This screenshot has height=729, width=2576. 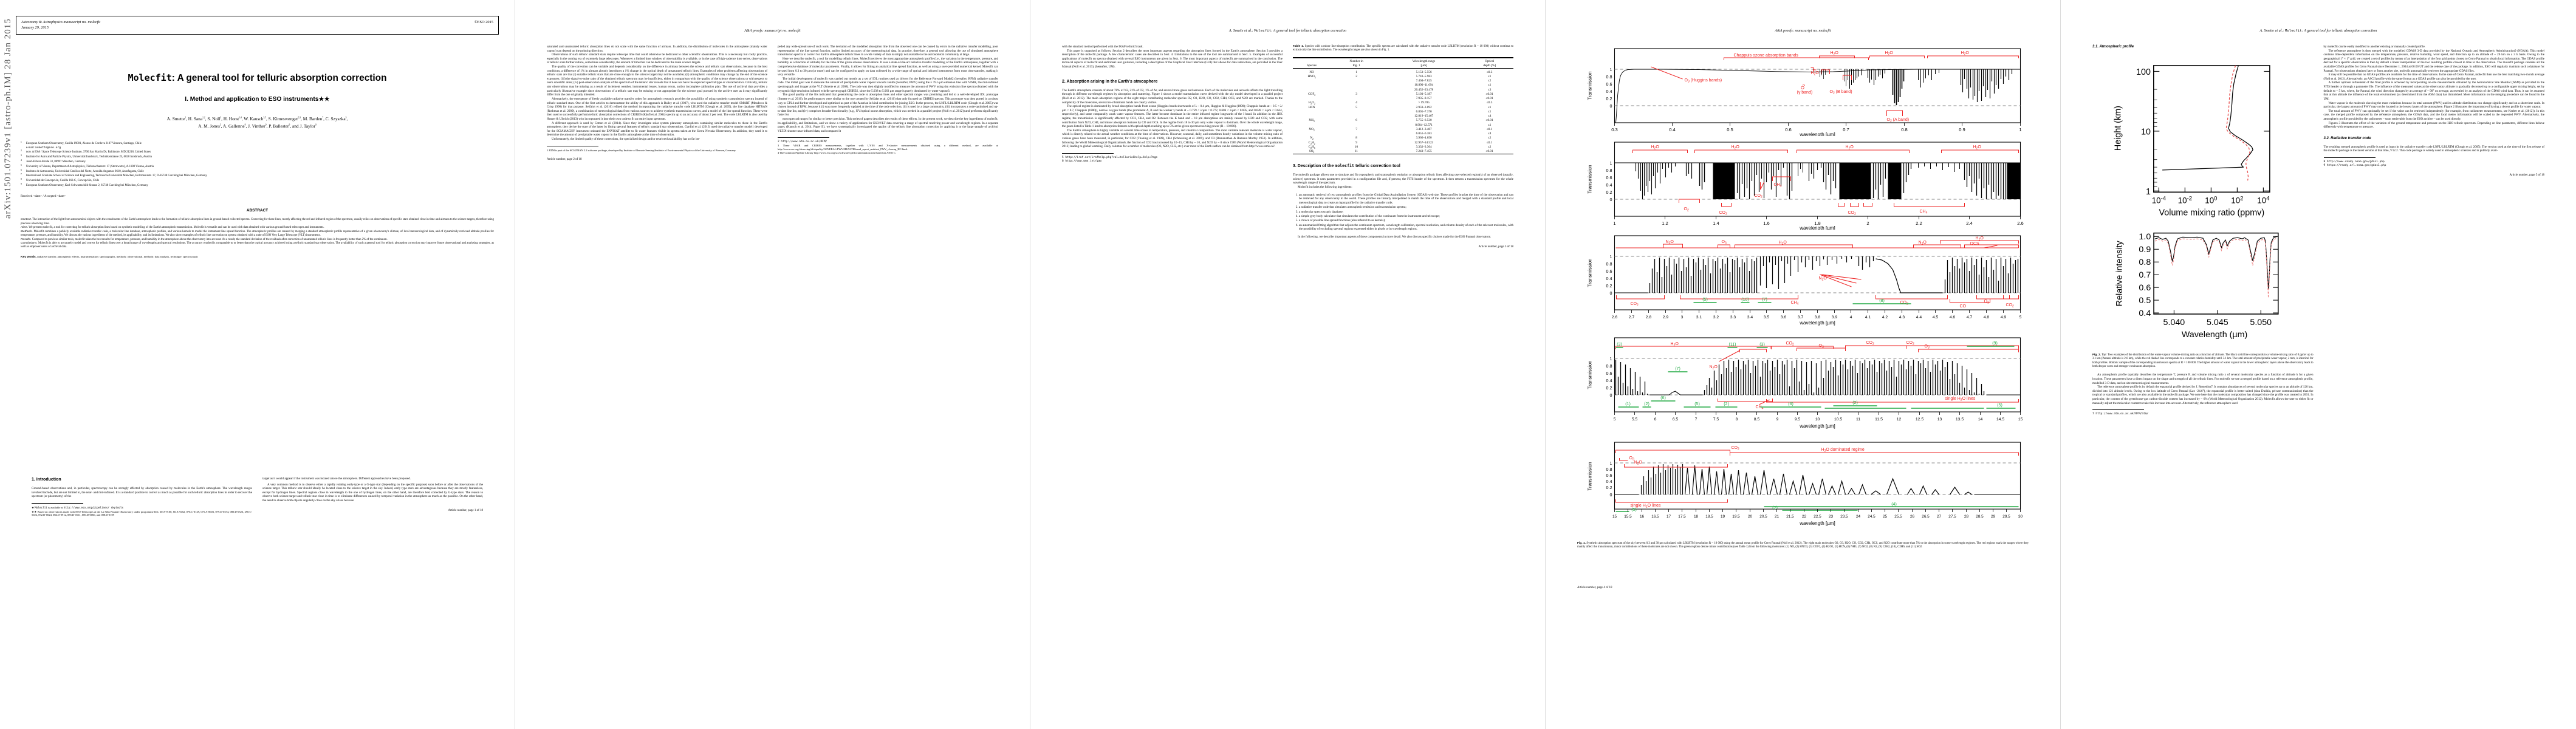 What do you see at coordinates (2119, 273) in the screenshot?
I see `y-axis-label: Relative intensity` at bounding box center [2119, 273].